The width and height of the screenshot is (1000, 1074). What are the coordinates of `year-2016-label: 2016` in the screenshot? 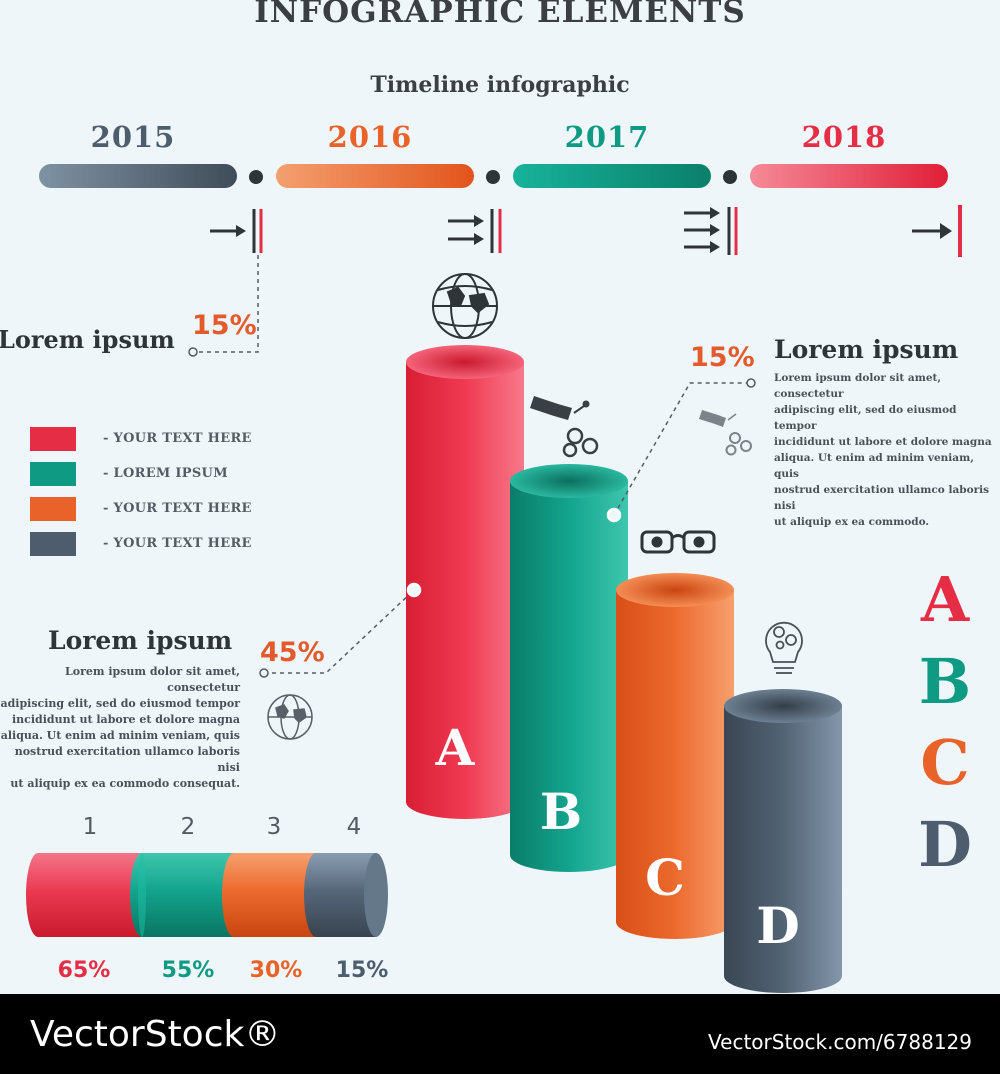 It's located at (370, 137).